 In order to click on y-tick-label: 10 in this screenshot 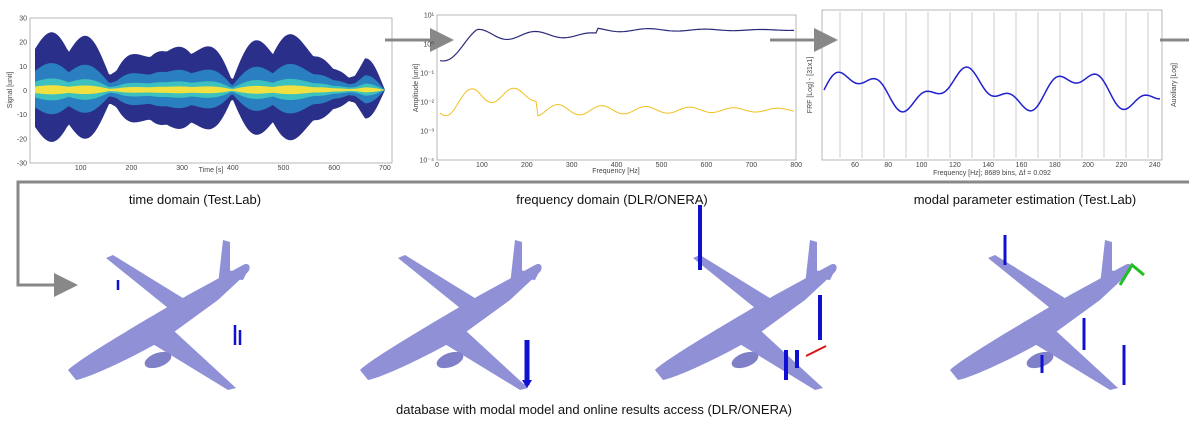, I will do `click(23, 67)`.